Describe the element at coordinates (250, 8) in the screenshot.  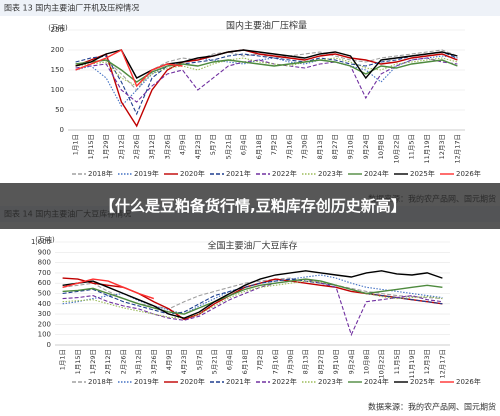
I see `caption-bar` at that location.